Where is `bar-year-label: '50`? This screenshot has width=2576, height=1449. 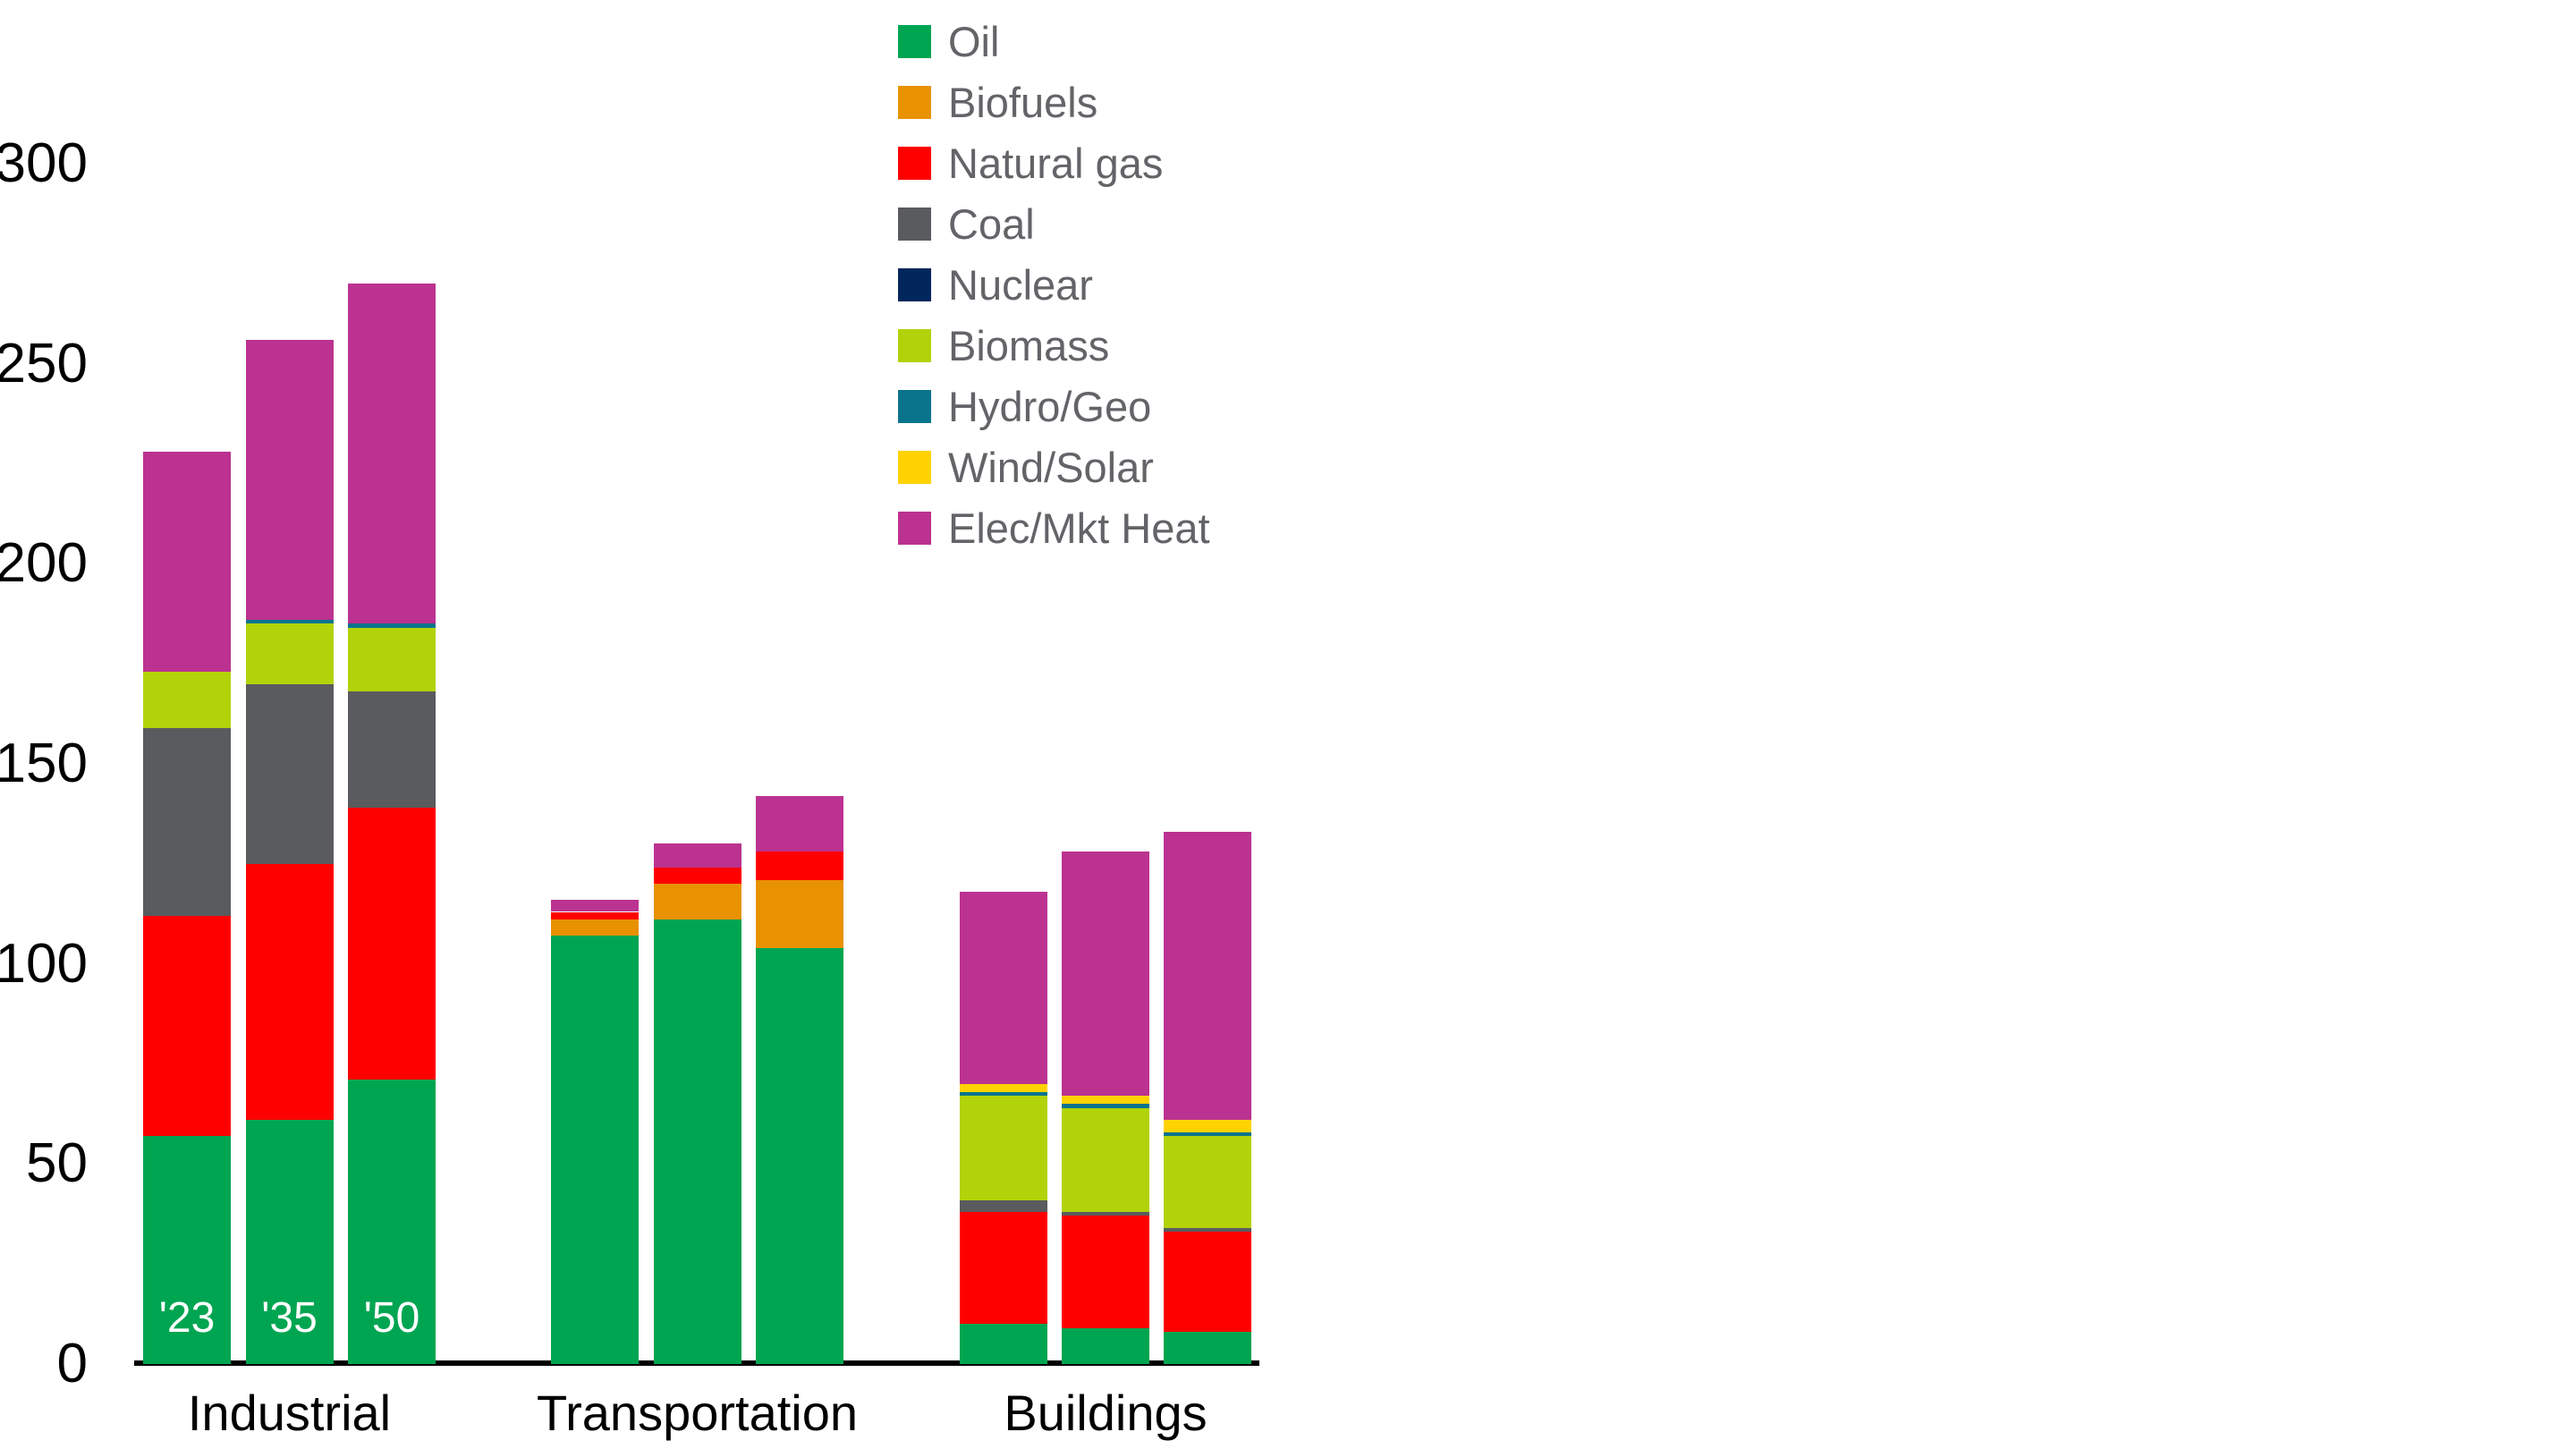 bar-year-label: '50 is located at coordinates (391, 1318).